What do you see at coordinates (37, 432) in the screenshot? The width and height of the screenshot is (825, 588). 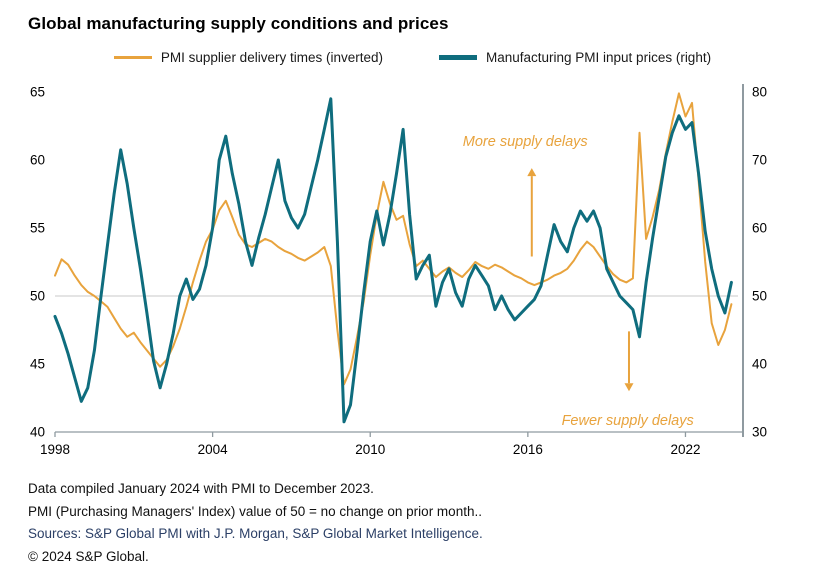 I see `left-axis-tick-label: 40` at bounding box center [37, 432].